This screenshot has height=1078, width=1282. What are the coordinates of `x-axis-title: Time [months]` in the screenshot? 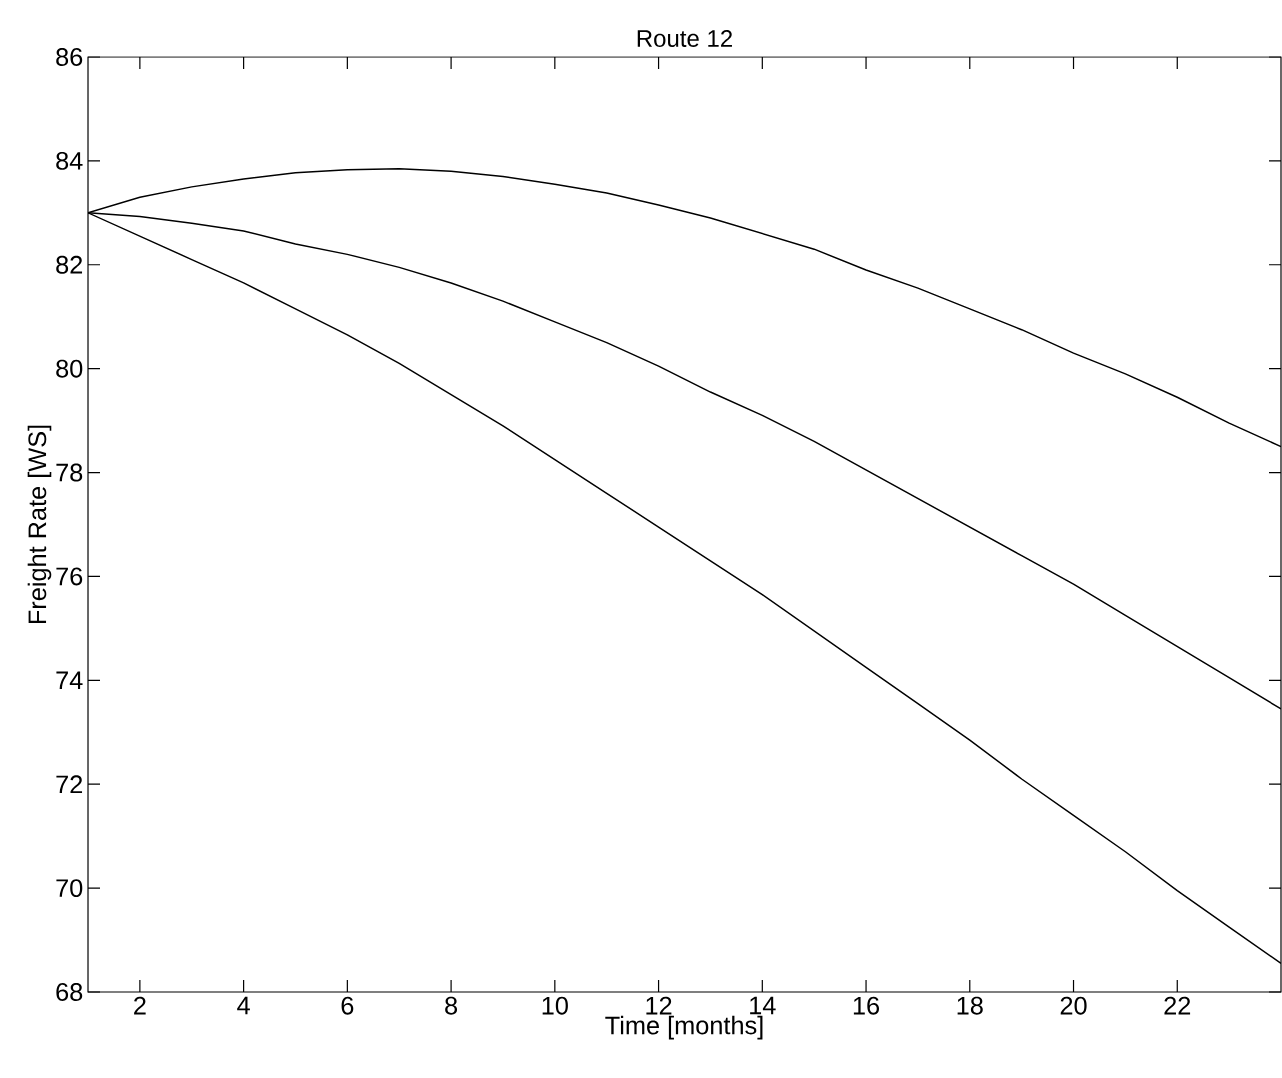 It's located at (684, 1027).